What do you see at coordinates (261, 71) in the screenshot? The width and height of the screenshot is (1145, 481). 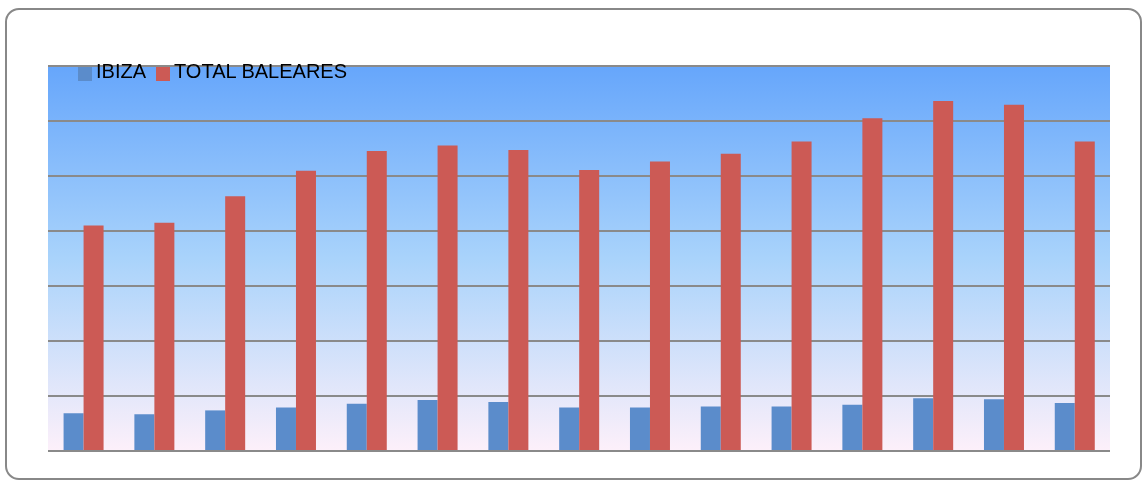 I see `legend-label: TOTAL BALEARES` at bounding box center [261, 71].